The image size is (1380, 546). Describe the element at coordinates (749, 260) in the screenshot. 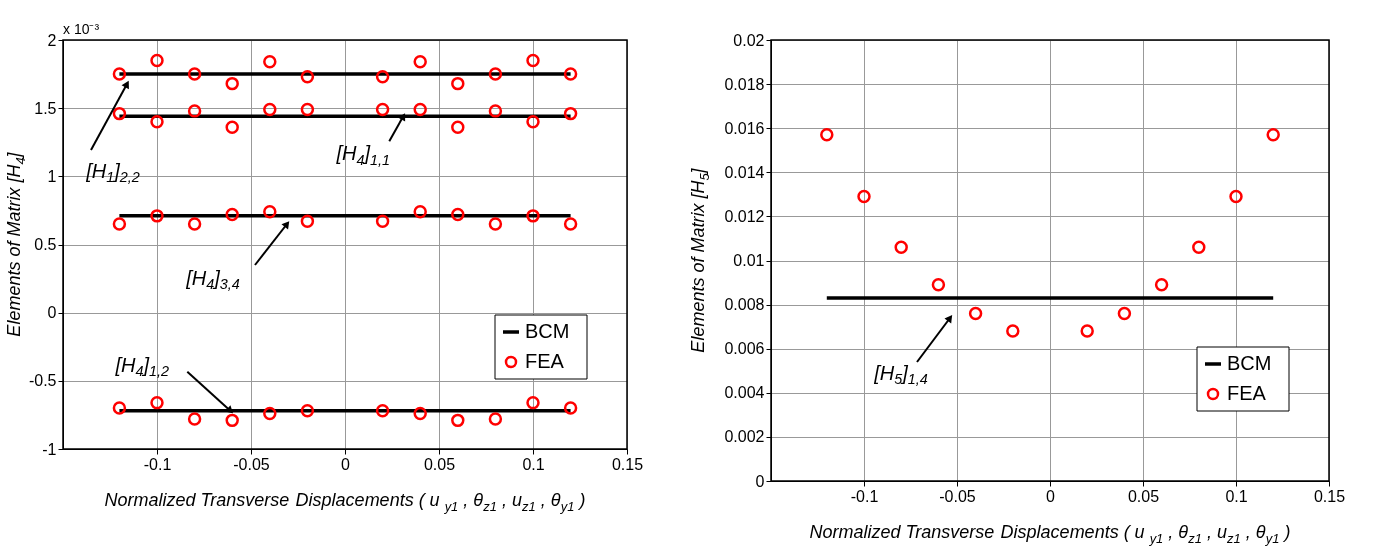

I see `y-tick-label: 0.01` at that location.